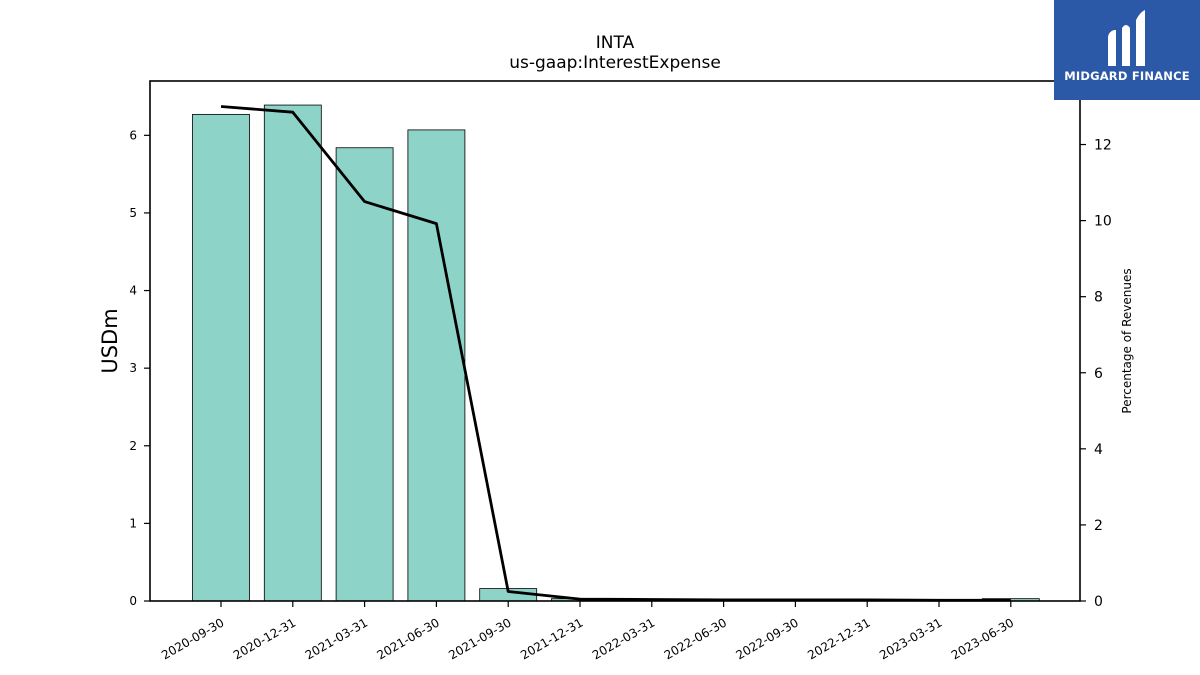 Image resolution: width=1200 pixels, height=675 pixels. What do you see at coordinates (838, 638) in the screenshot?
I see `x-tick-label: 2022-12-31` at bounding box center [838, 638].